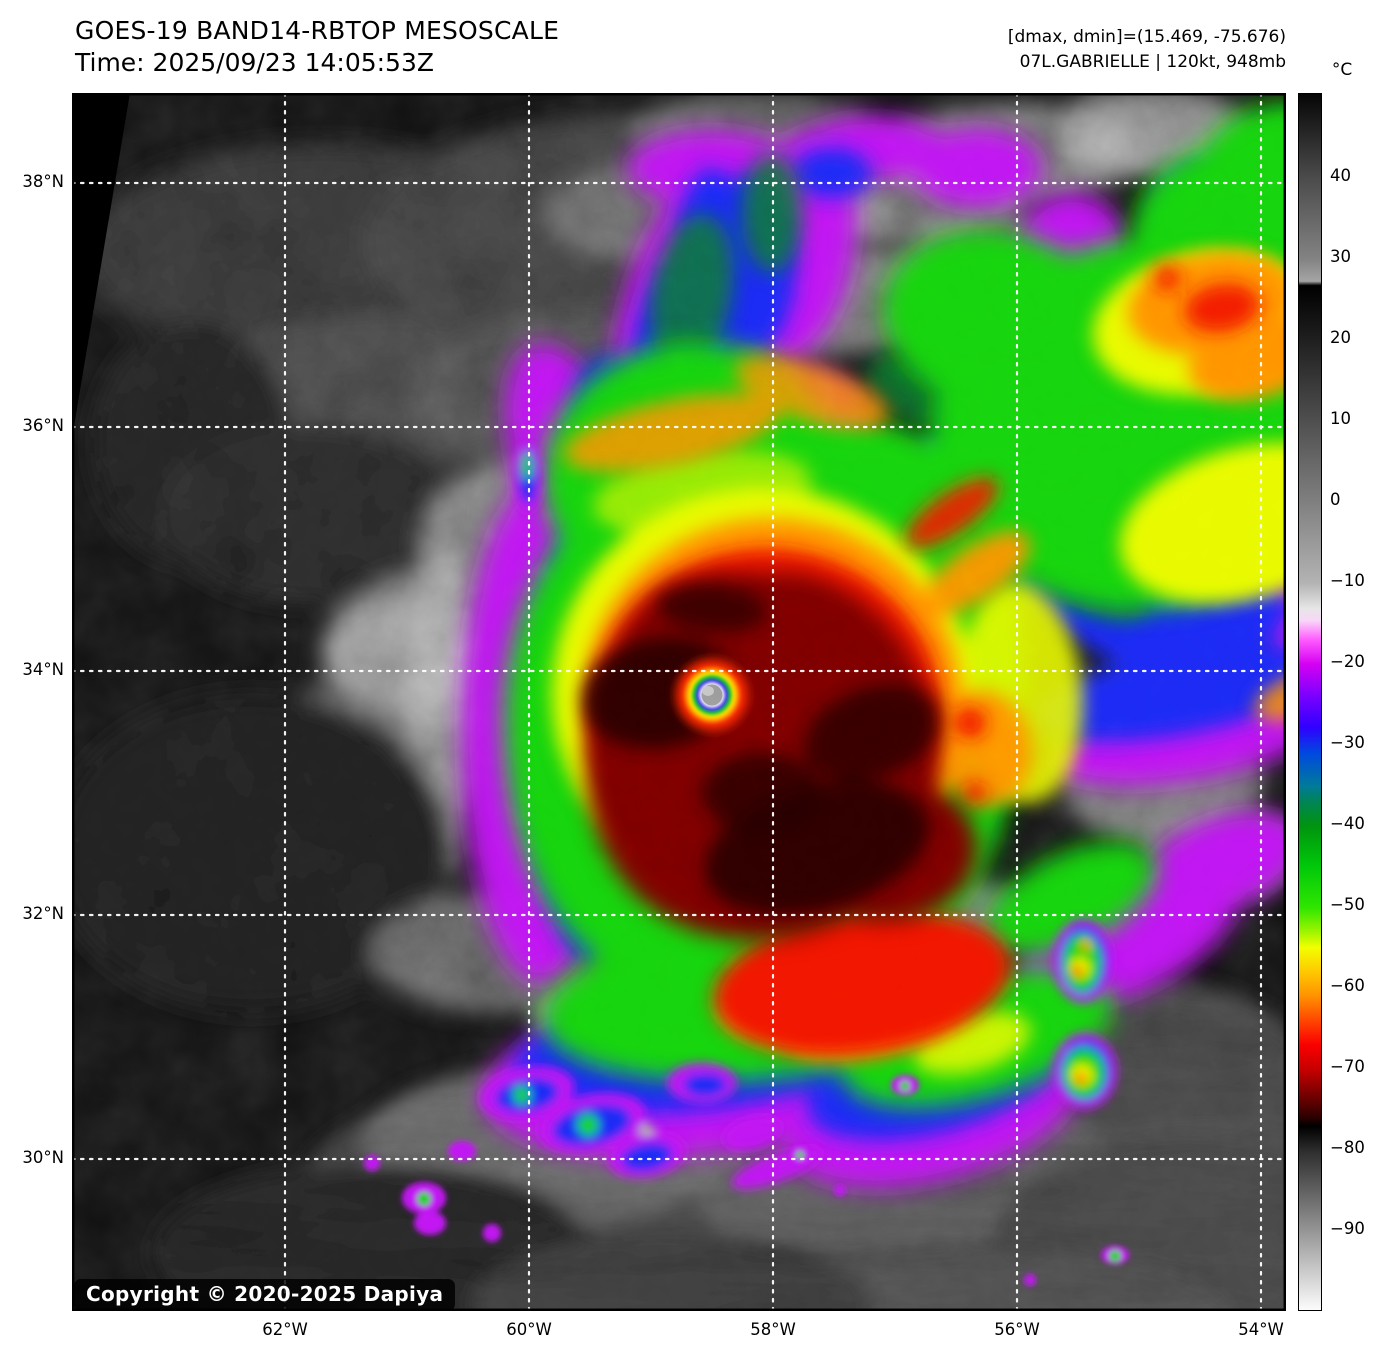 The height and width of the screenshot is (1359, 1389). What do you see at coordinates (1347, 1228) in the screenshot?
I see `colorbar-tick: −90` at bounding box center [1347, 1228].